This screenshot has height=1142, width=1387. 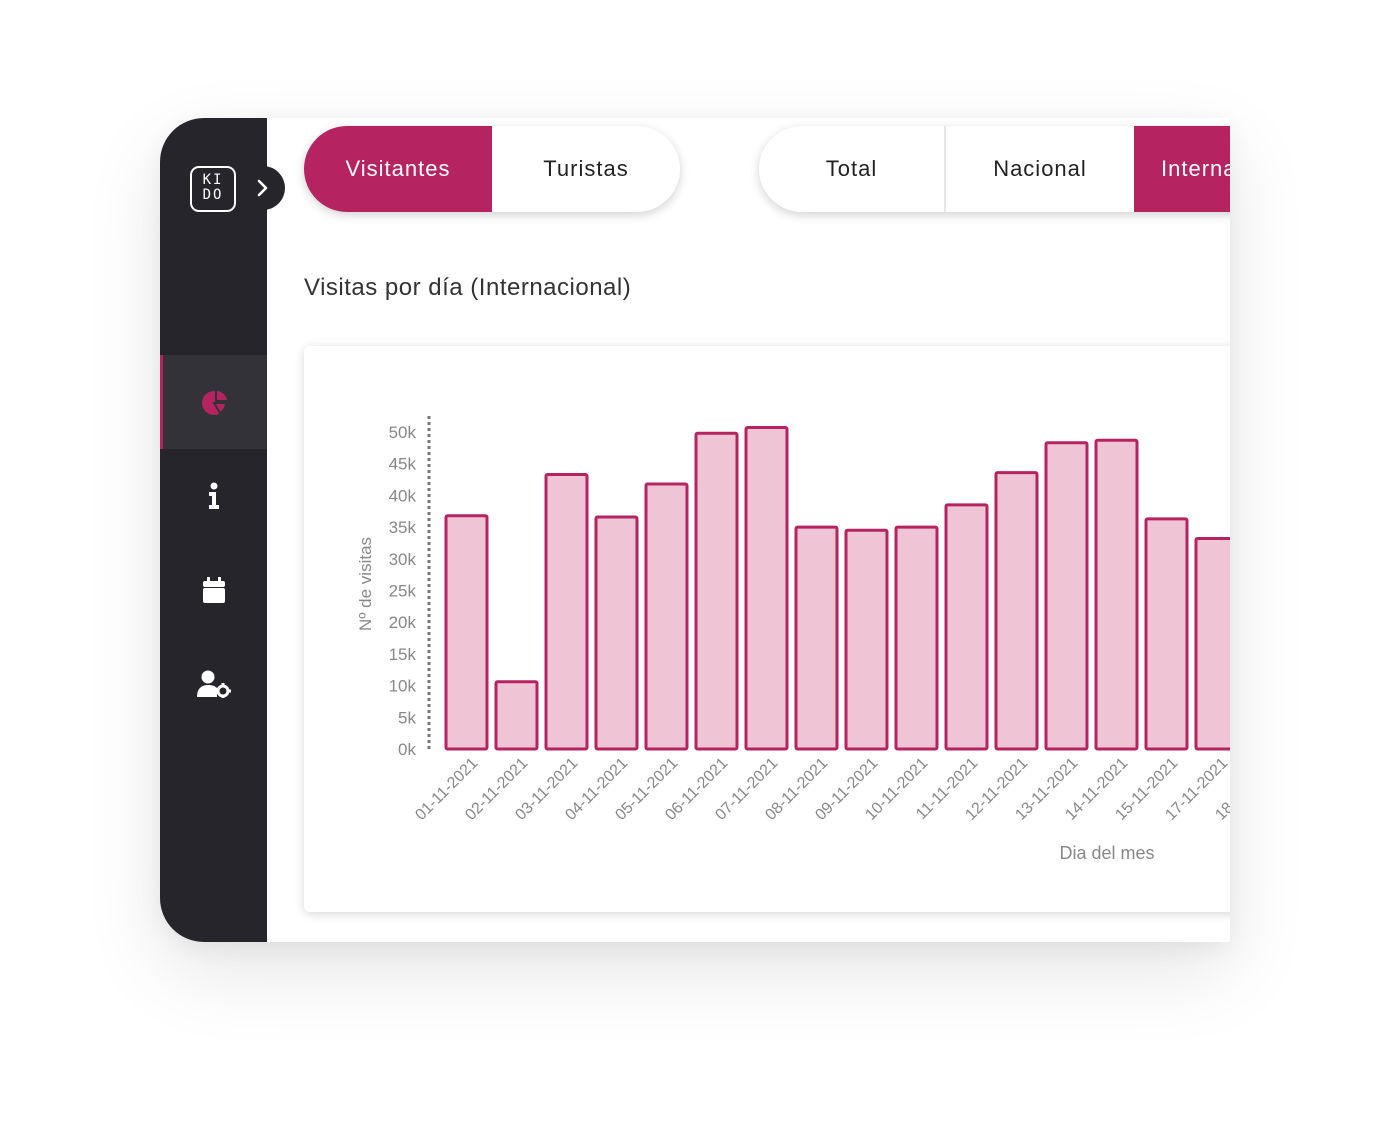 I want to click on kido-logo: KI DO, so click(x=213, y=189).